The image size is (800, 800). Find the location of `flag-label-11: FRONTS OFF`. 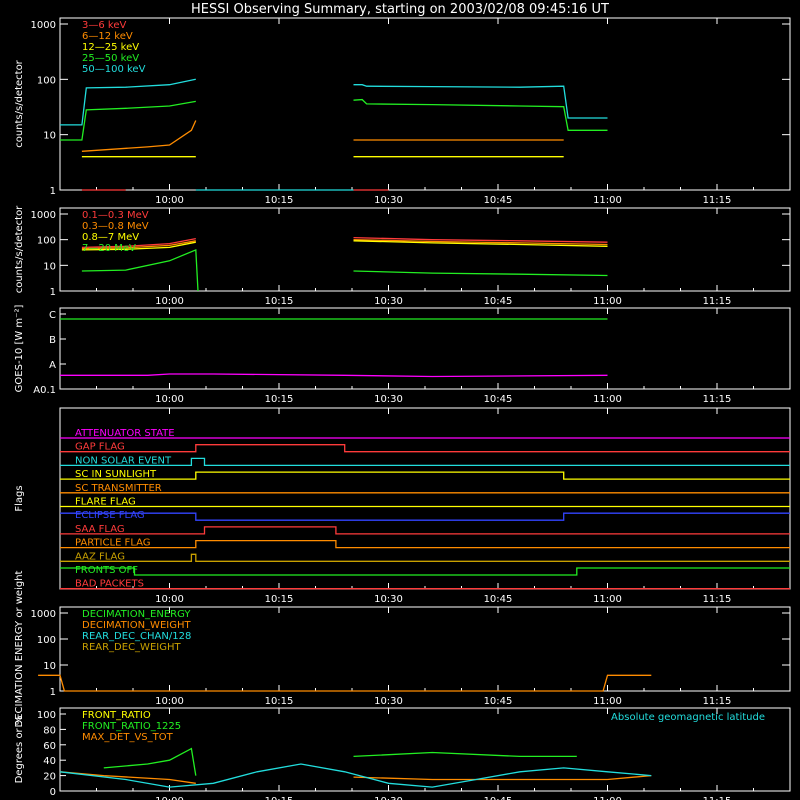

flag-label-11: FRONTS OFF is located at coordinates (106, 570).